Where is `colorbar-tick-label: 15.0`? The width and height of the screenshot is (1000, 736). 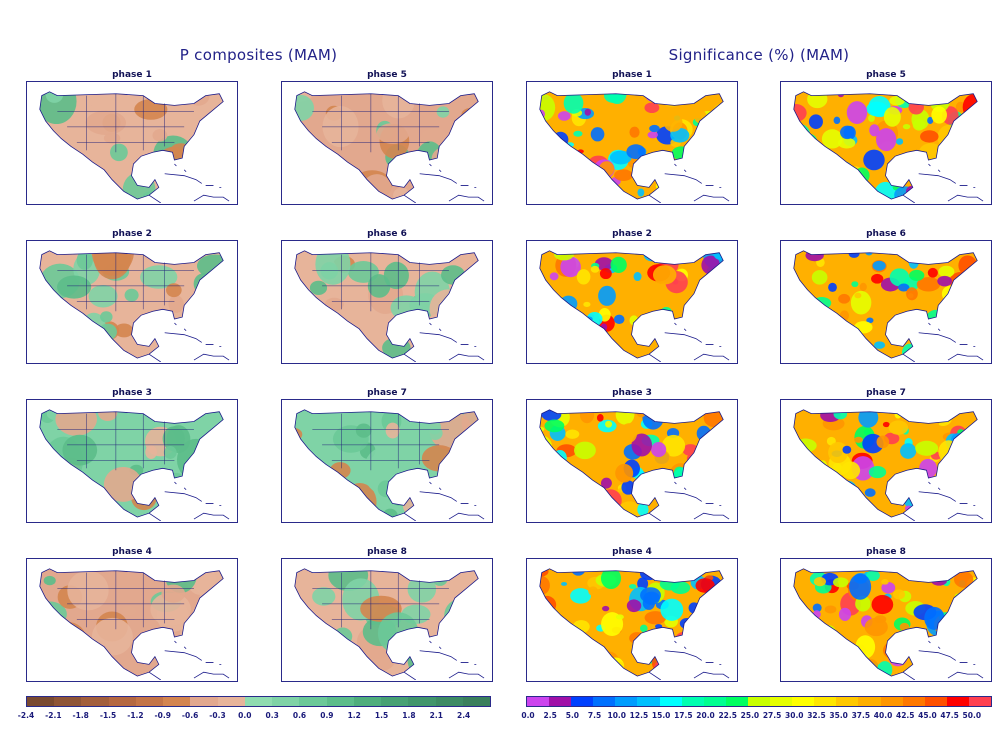 colorbar-tick-label: 15.0 is located at coordinates (661, 715).